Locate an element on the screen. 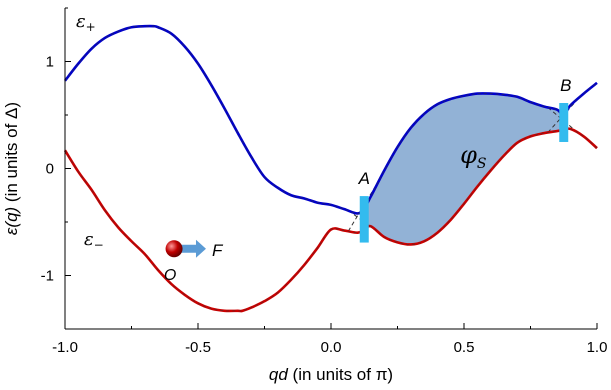 This screenshot has height=390, width=611. lower-band-label: ε− is located at coordinates (94, 240).